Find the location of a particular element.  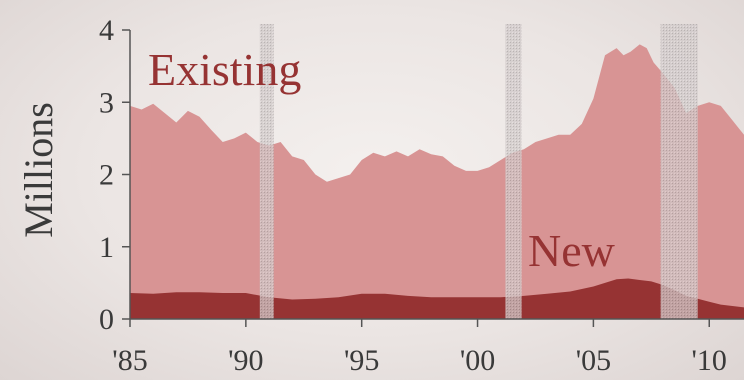

x-tick-label: '90 is located at coordinates (245, 360).